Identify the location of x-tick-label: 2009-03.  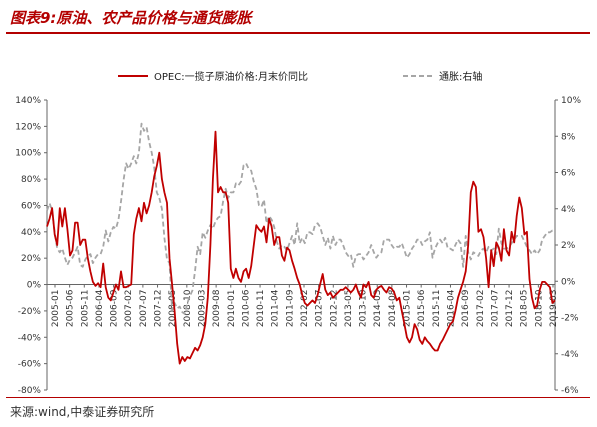
(202, 309).